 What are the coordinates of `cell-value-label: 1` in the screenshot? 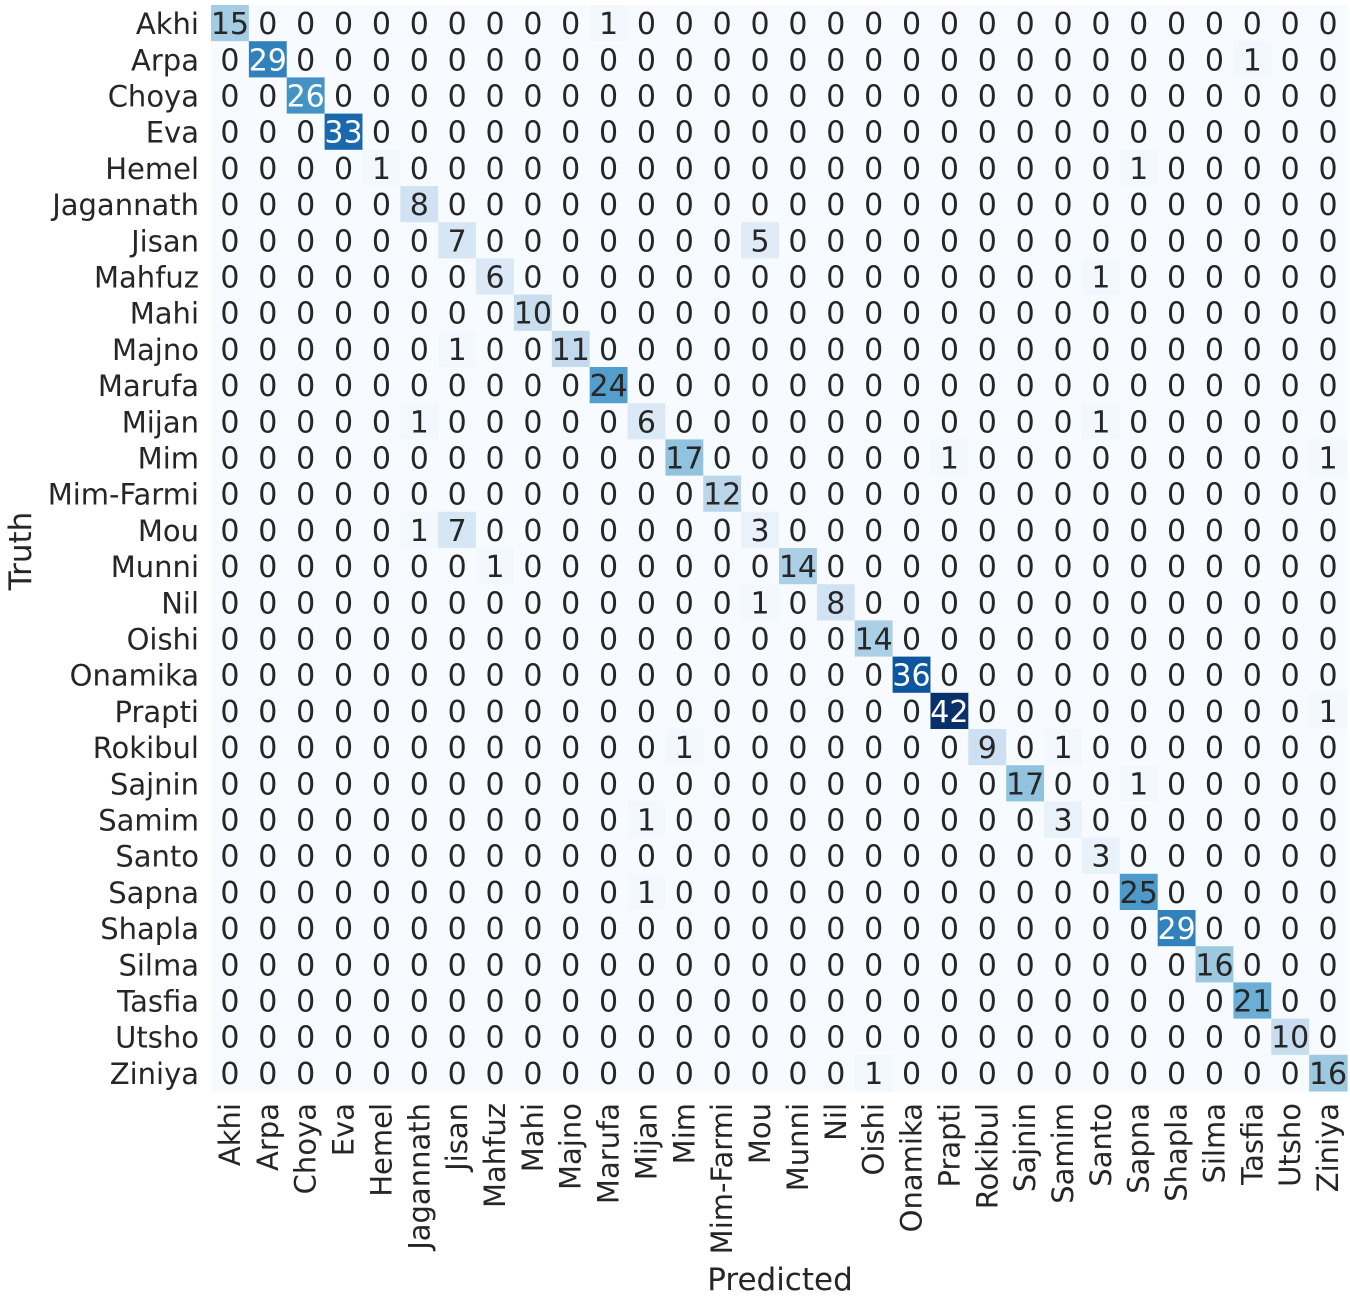 It's located at (608, 24).